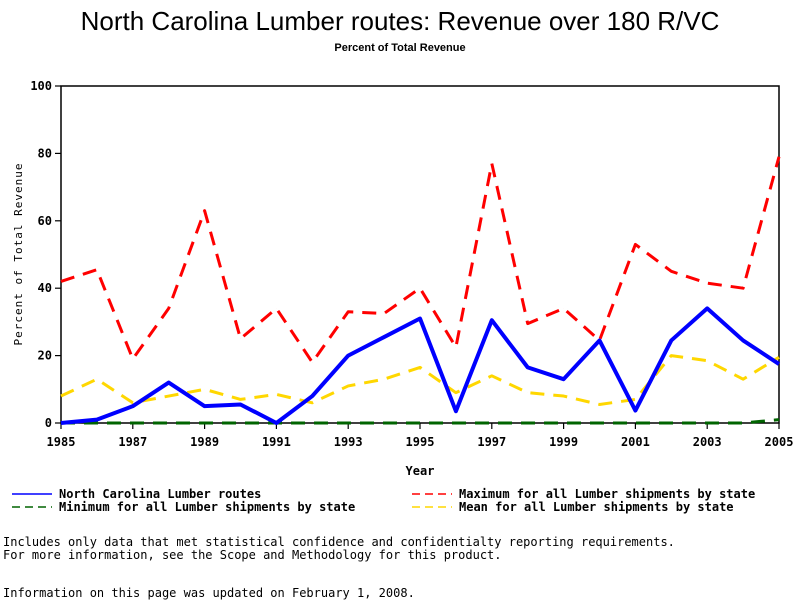 The height and width of the screenshot is (600, 800). What do you see at coordinates (45, 221) in the screenshot?
I see `y-tick-label: 60` at bounding box center [45, 221].